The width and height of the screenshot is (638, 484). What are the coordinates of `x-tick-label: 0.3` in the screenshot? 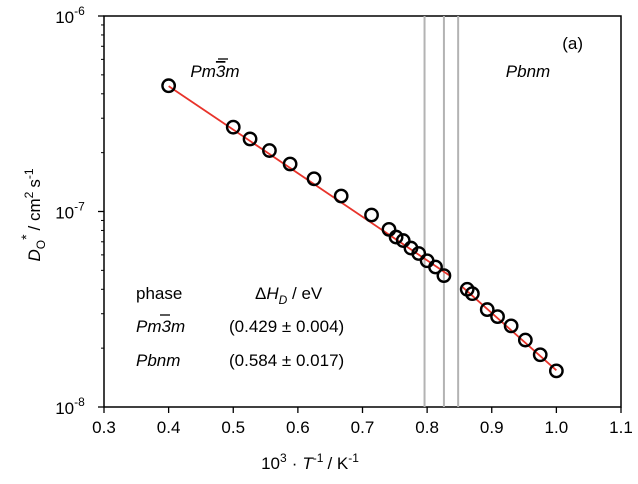 It's located at (104, 427).